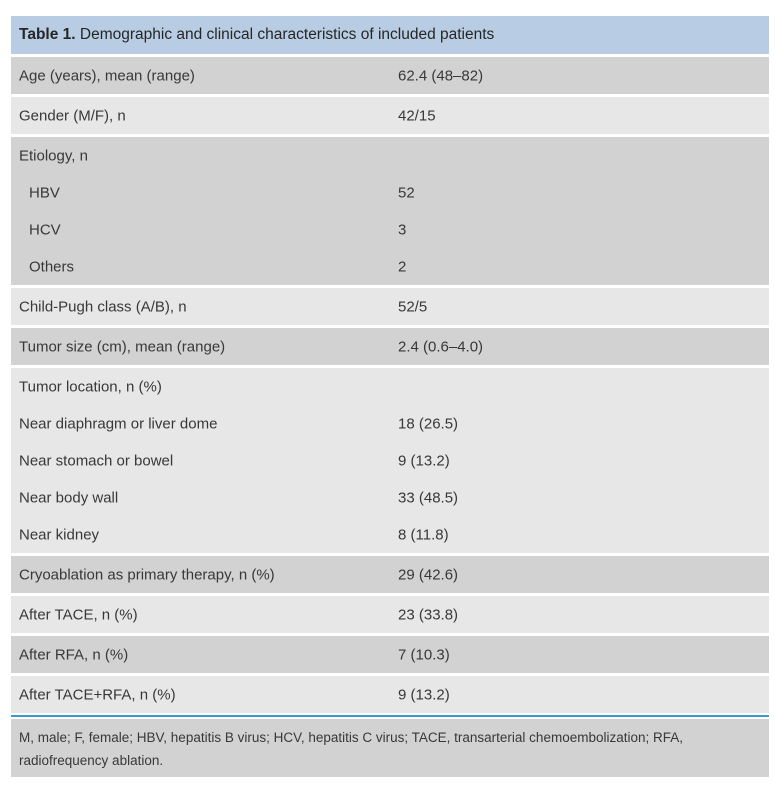 The width and height of the screenshot is (775, 785). What do you see at coordinates (402, 229) in the screenshot?
I see `row-value: 3` at bounding box center [402, 229].